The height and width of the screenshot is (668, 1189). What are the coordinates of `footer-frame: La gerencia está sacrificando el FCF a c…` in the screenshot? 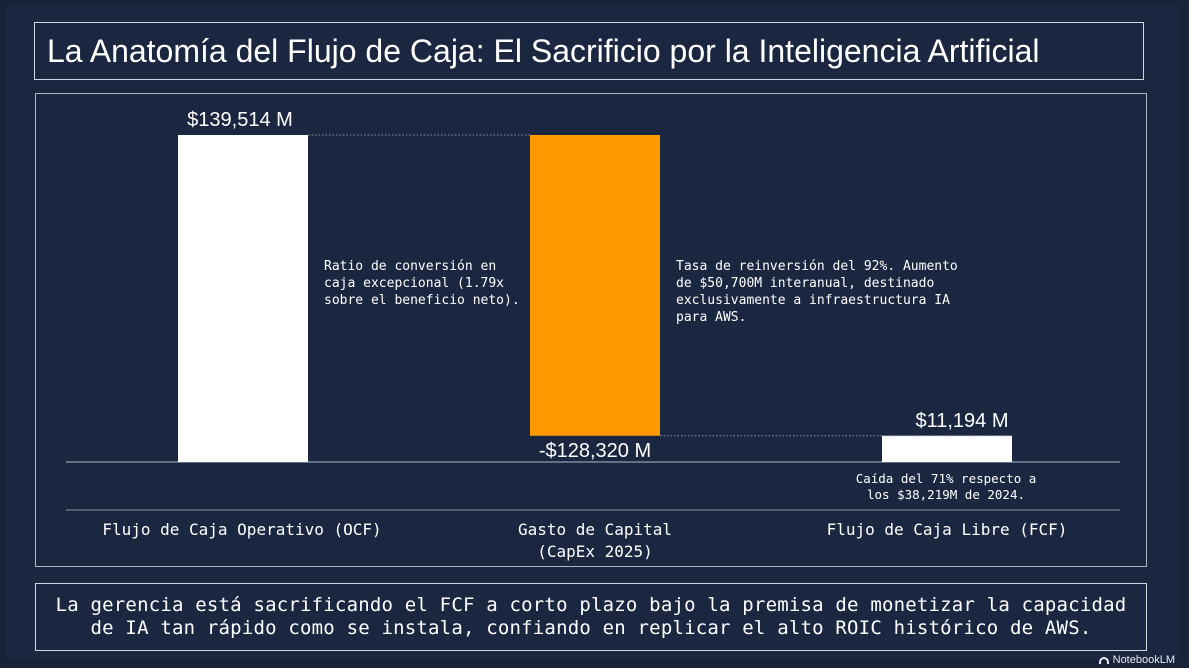 It's located at (591, 617).